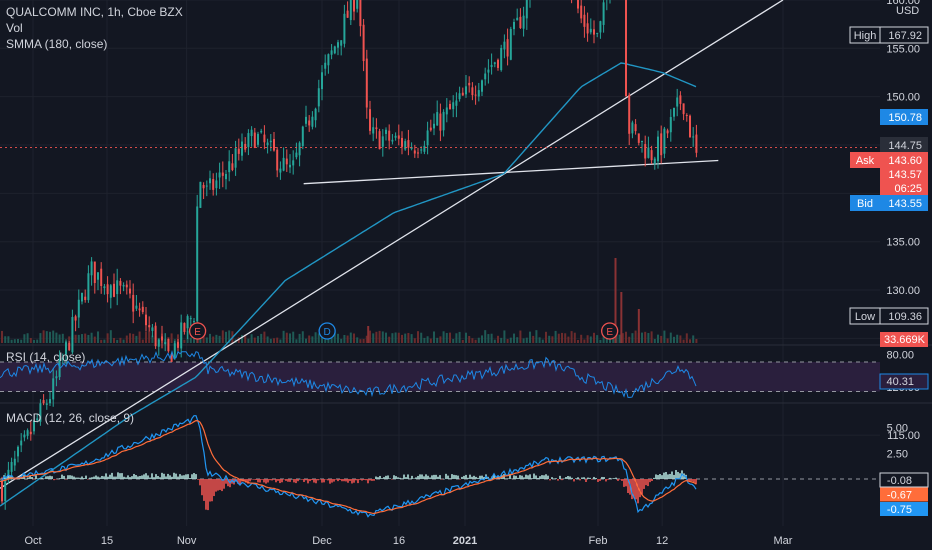  Describe the element at coordinates (865, 204) in the screenshot. I see `bid-tag-text: Bid` at that location.